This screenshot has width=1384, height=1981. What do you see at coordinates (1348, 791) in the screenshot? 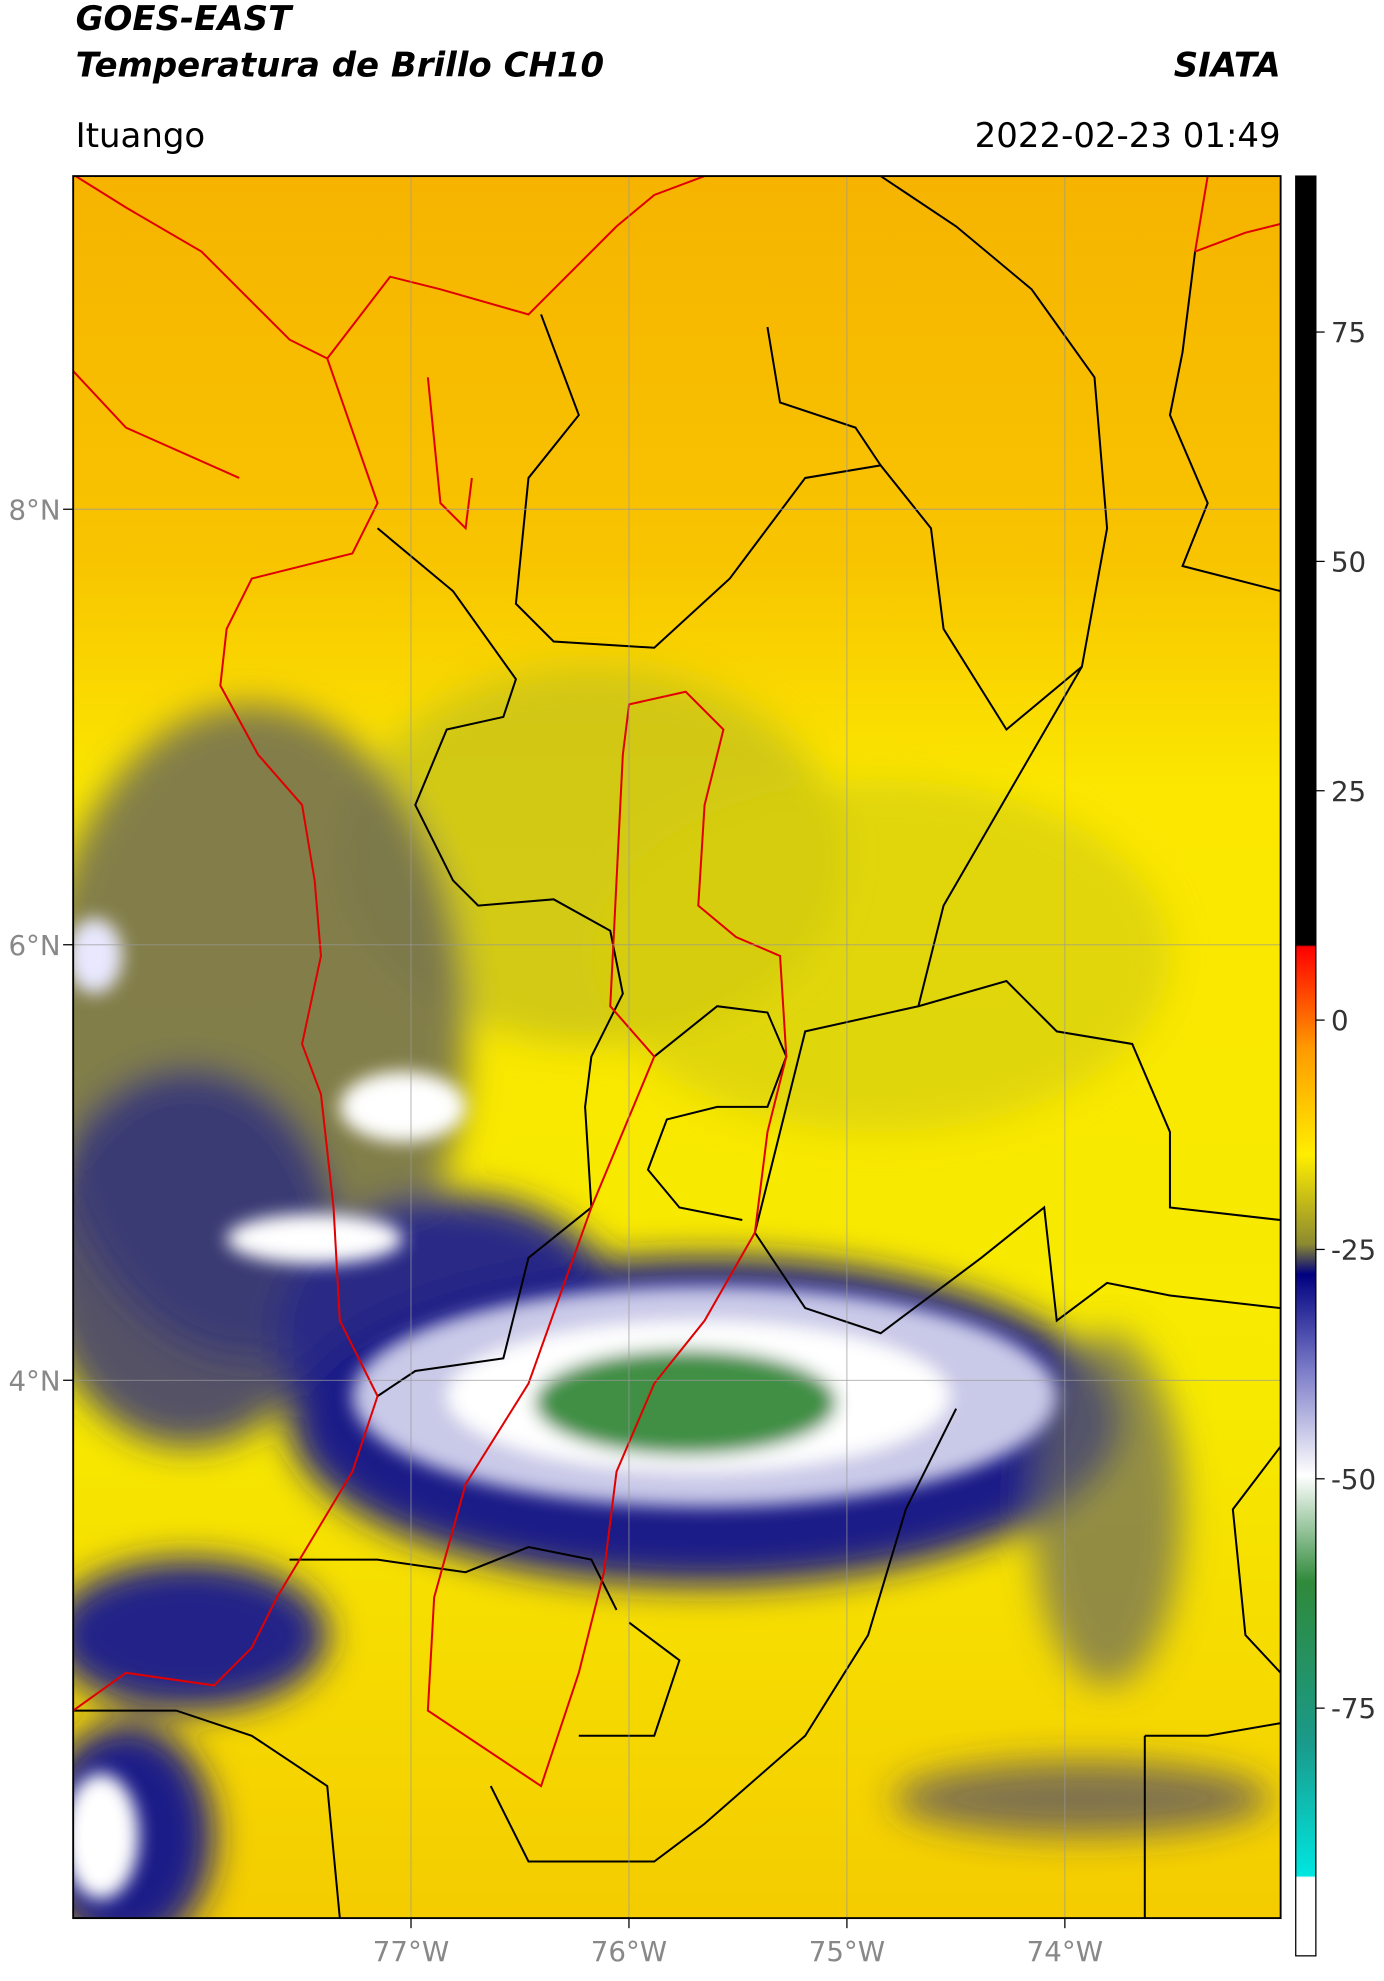
I see `colorbar-tick-label: 25` at bounding box center [1348, 791].